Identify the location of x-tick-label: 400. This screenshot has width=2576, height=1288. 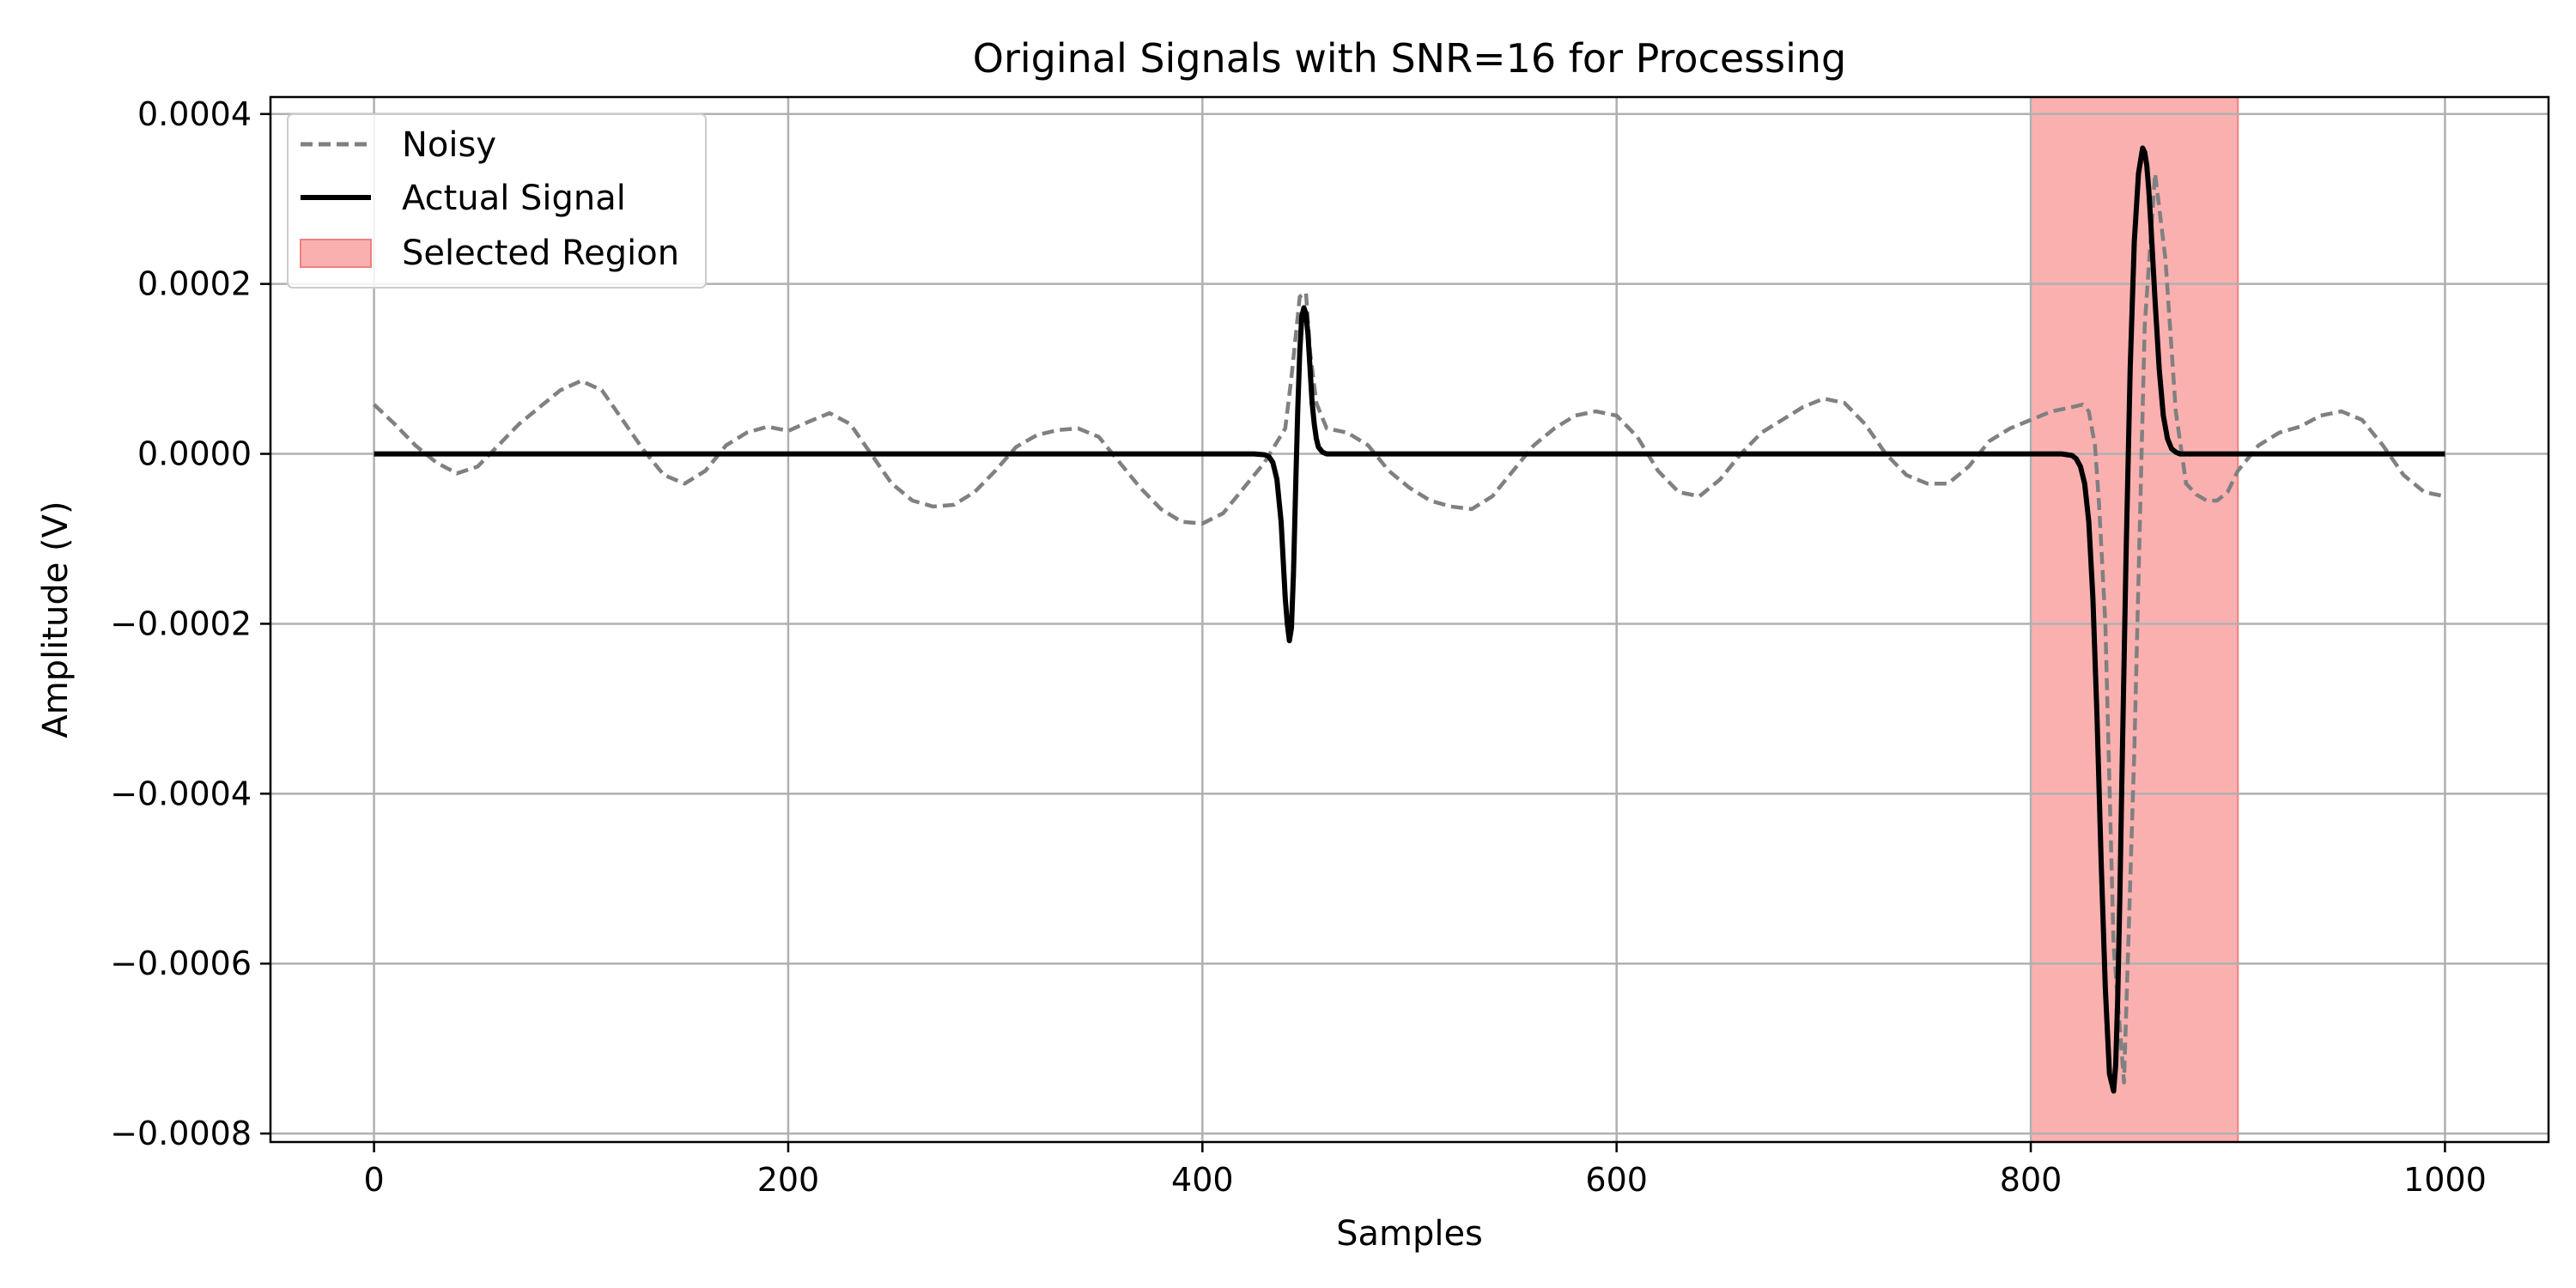
(1202, 1180).